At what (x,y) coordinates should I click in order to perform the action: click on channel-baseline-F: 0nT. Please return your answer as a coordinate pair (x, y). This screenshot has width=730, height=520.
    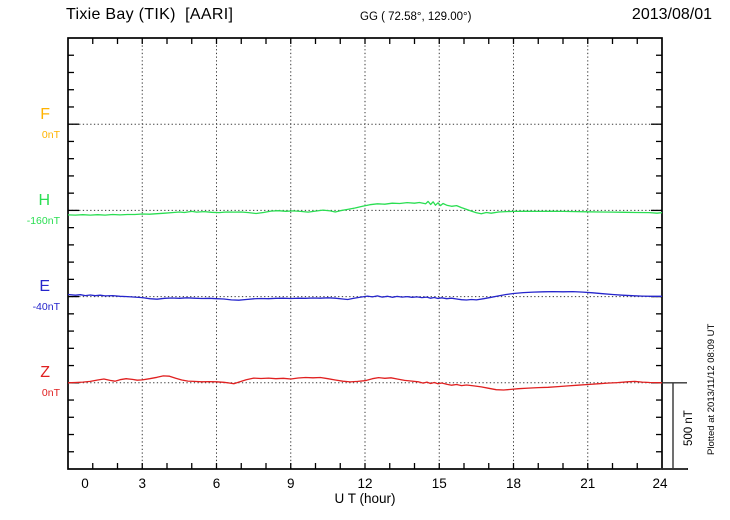
    Looking at the image, I should click on (50, 135).